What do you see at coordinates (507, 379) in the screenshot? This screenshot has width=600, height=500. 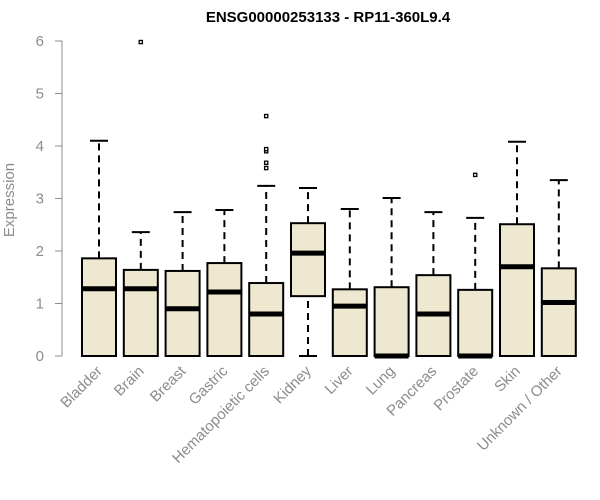 I see `x-tick-label: Skin` at bounding box center [507, 379].